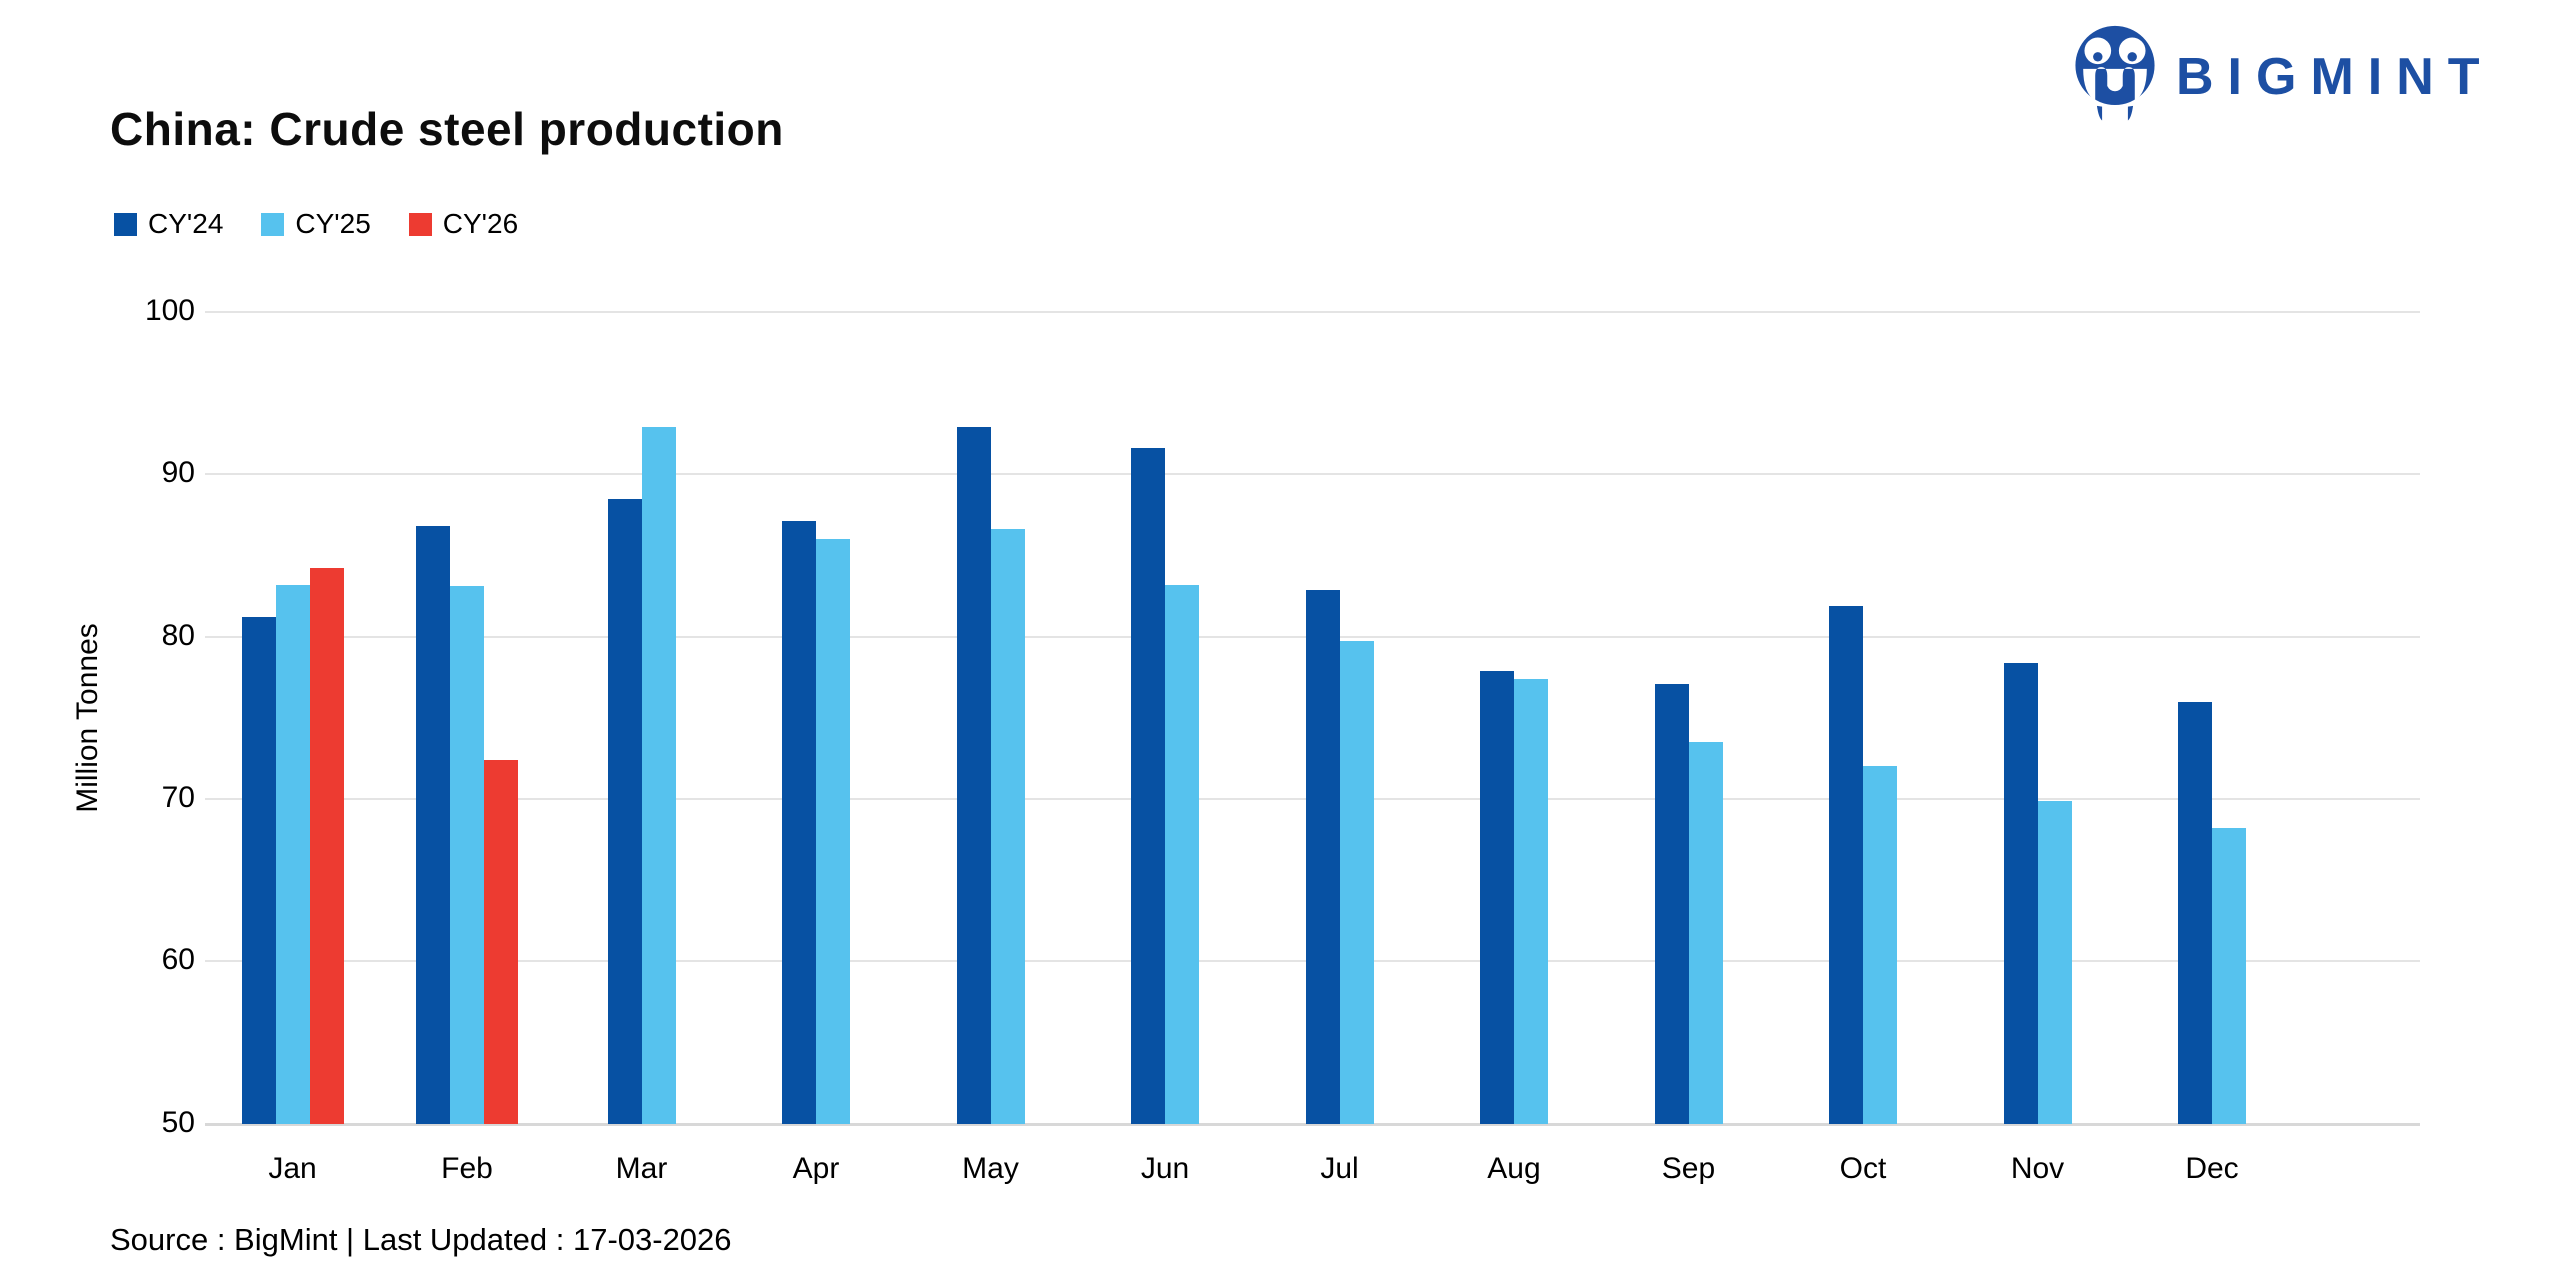 This screenshot has width=2560, height=1280. Describe the element at coordinates (292, 1168) in the screenshot. I see `x-tick-label-jan: Jan` at that location.